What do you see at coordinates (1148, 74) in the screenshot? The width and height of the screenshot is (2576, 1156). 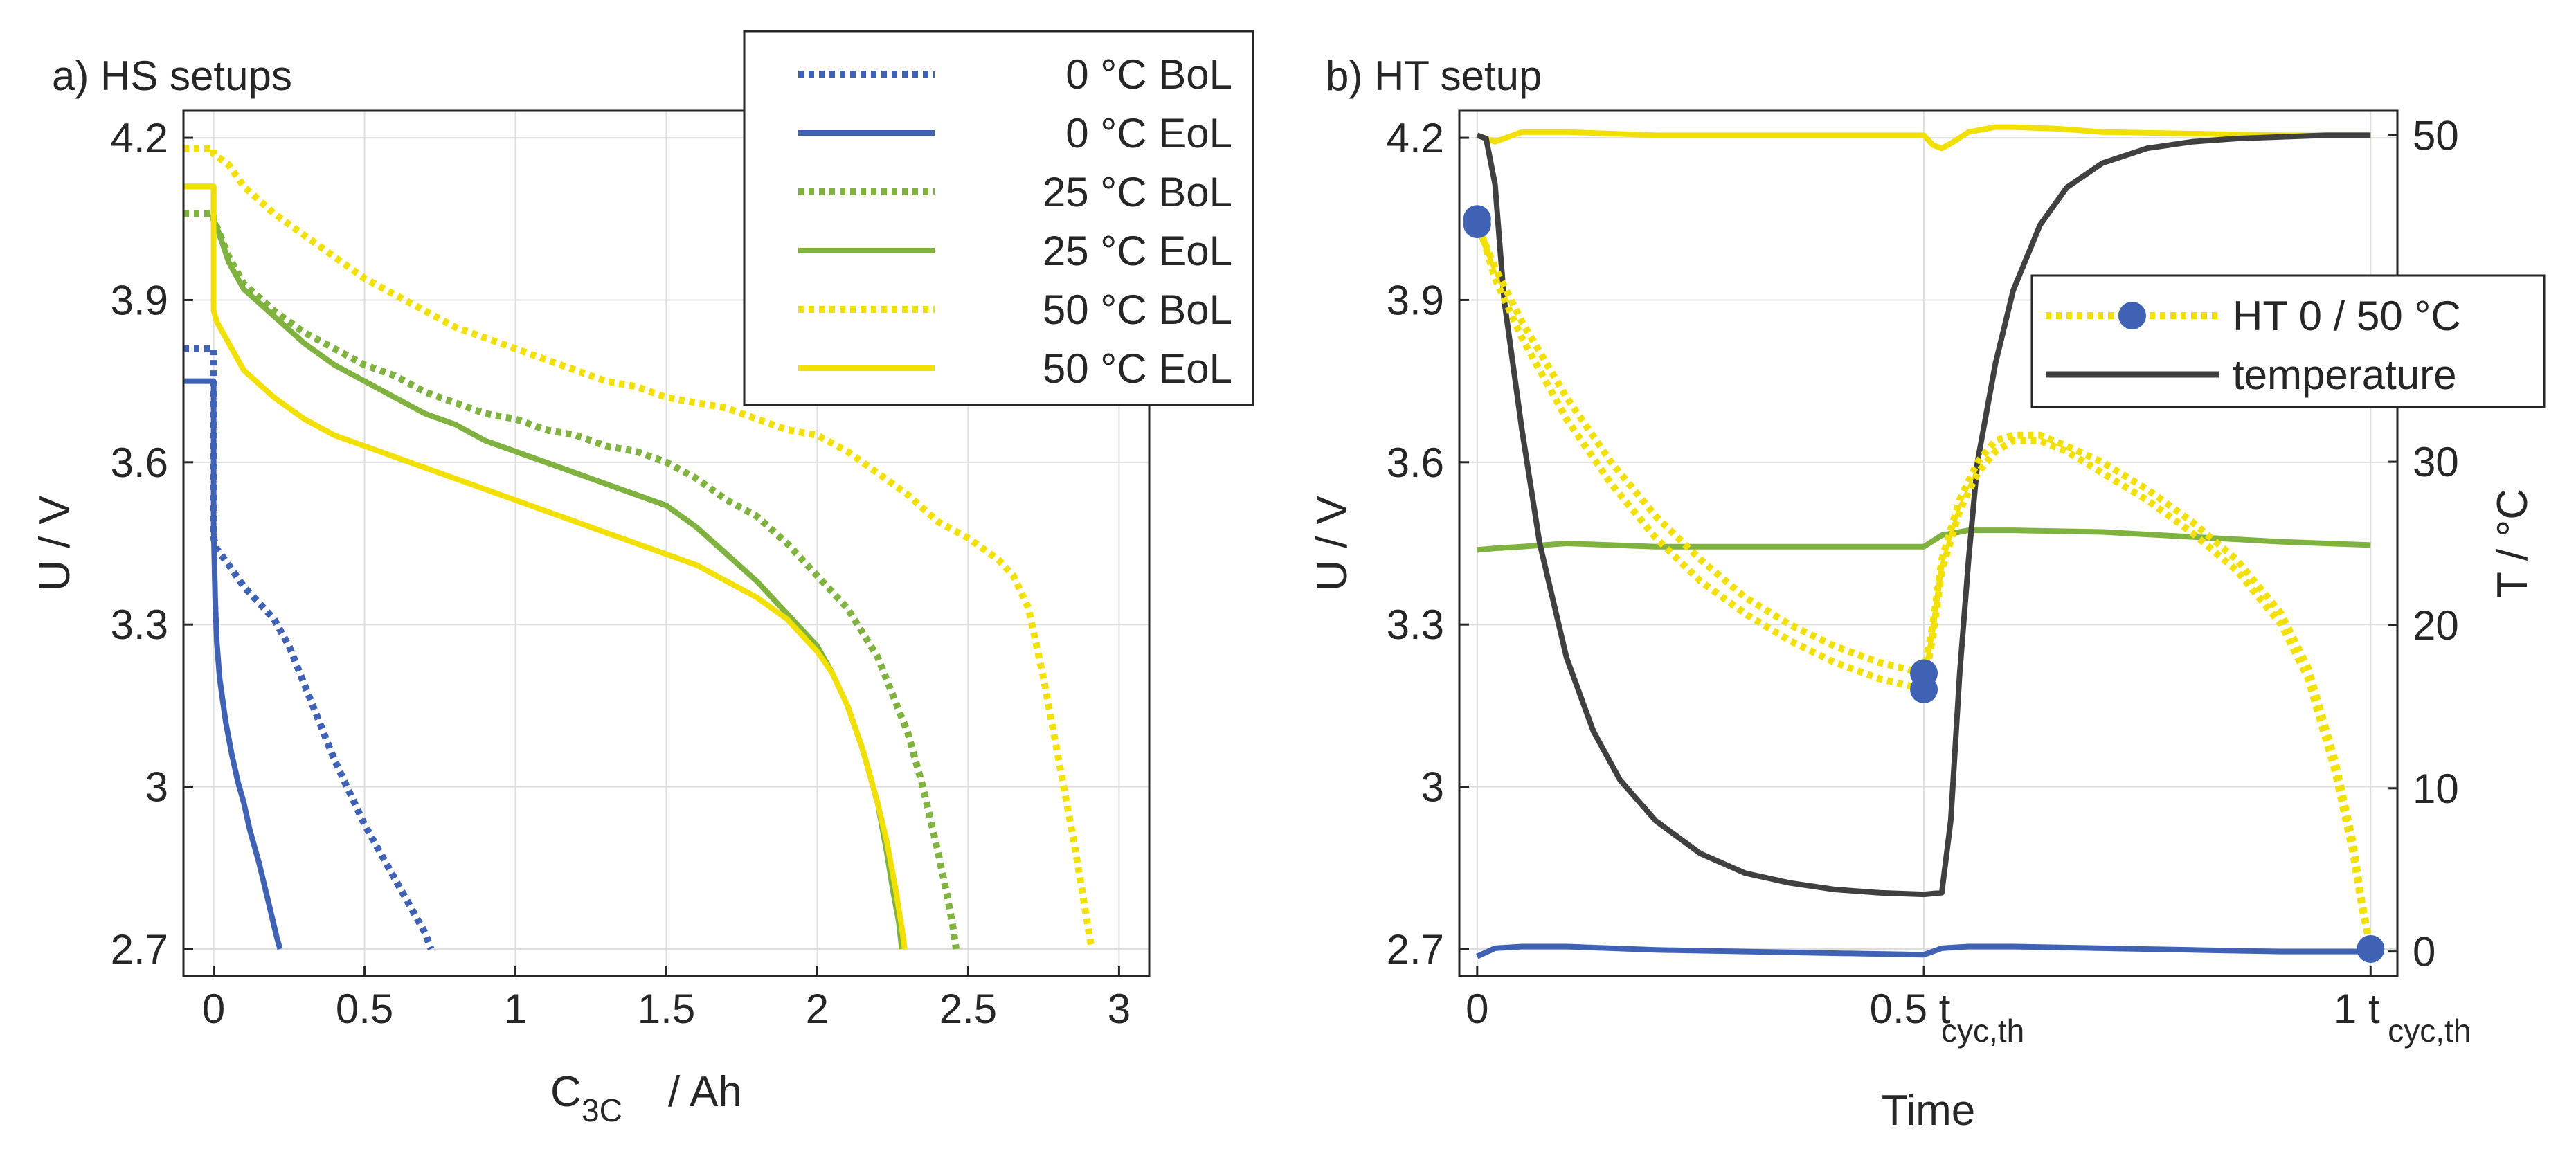 I see `legend-label: 0 °C BoL` at bounding box center [1148, 74].